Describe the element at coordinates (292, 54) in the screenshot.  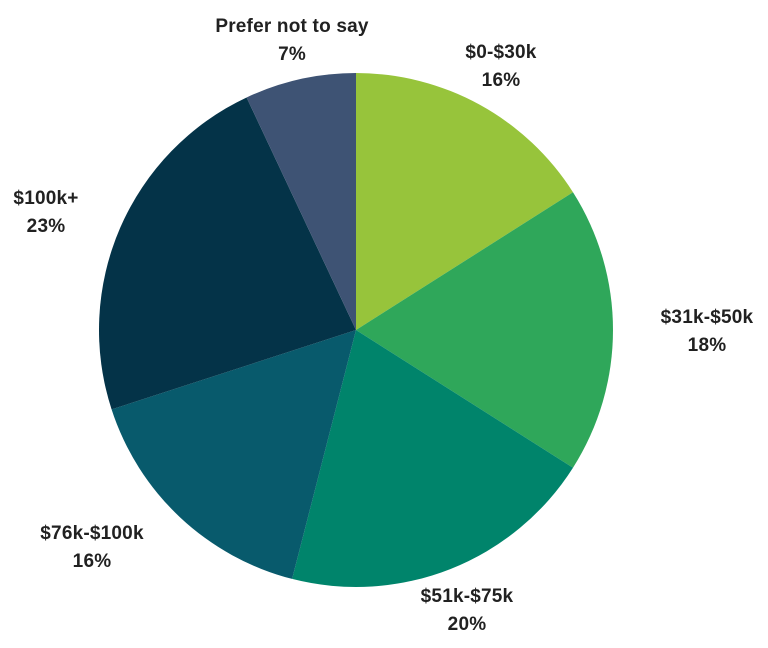
I see `slice-label-prefer-not-to-say-percent: 7%` at that location.